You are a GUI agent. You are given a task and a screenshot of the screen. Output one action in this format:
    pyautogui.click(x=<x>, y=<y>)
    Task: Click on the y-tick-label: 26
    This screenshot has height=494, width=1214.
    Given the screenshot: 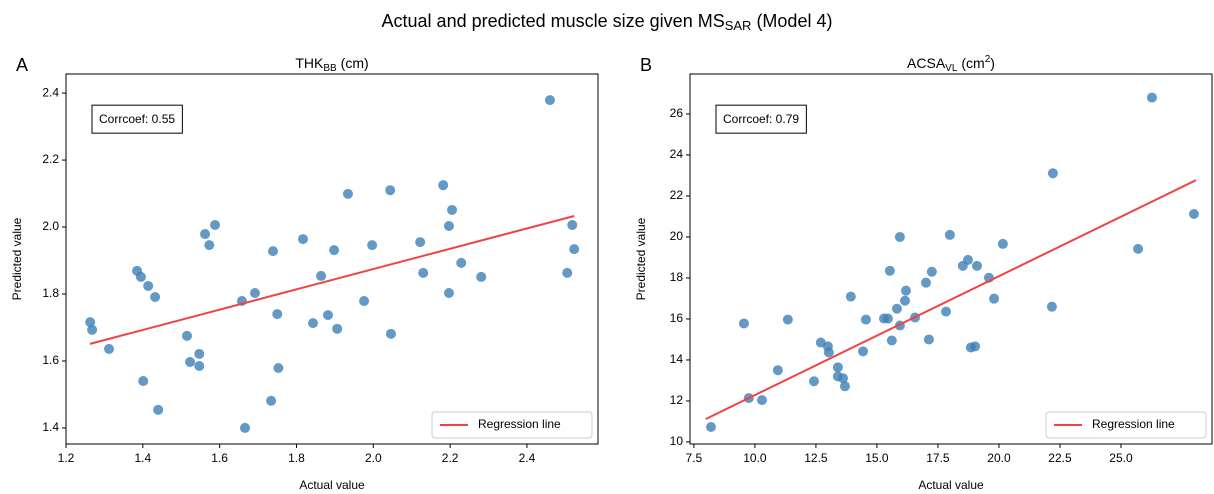 What is the action you would take?
    pyautogui.click(x=677, y=113)
    